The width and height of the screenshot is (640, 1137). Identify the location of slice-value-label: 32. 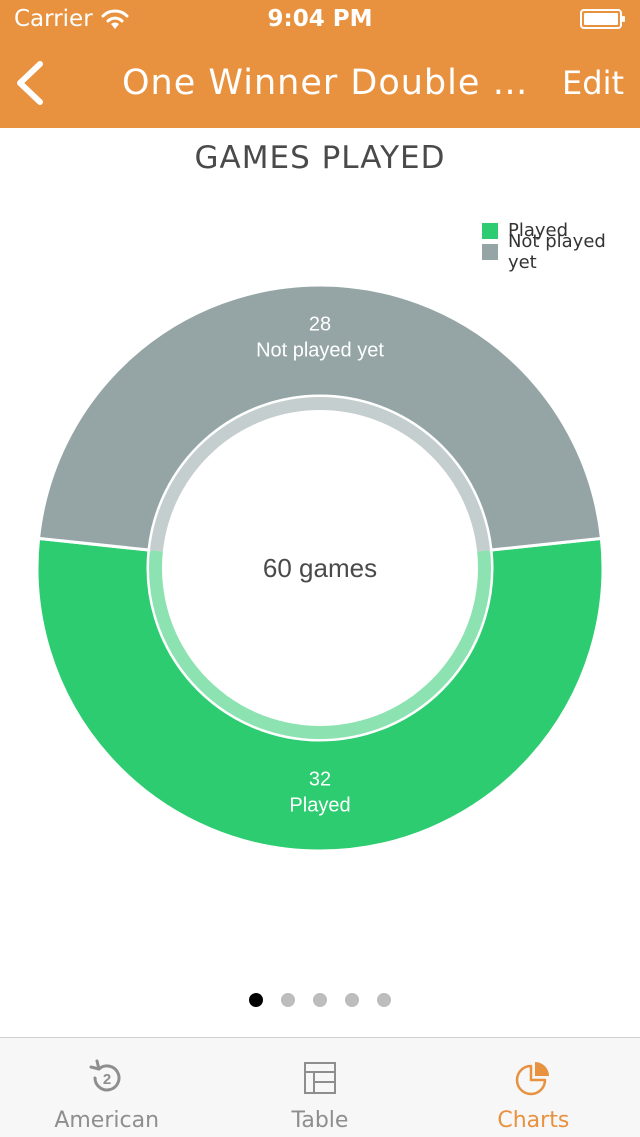
(320, 780).